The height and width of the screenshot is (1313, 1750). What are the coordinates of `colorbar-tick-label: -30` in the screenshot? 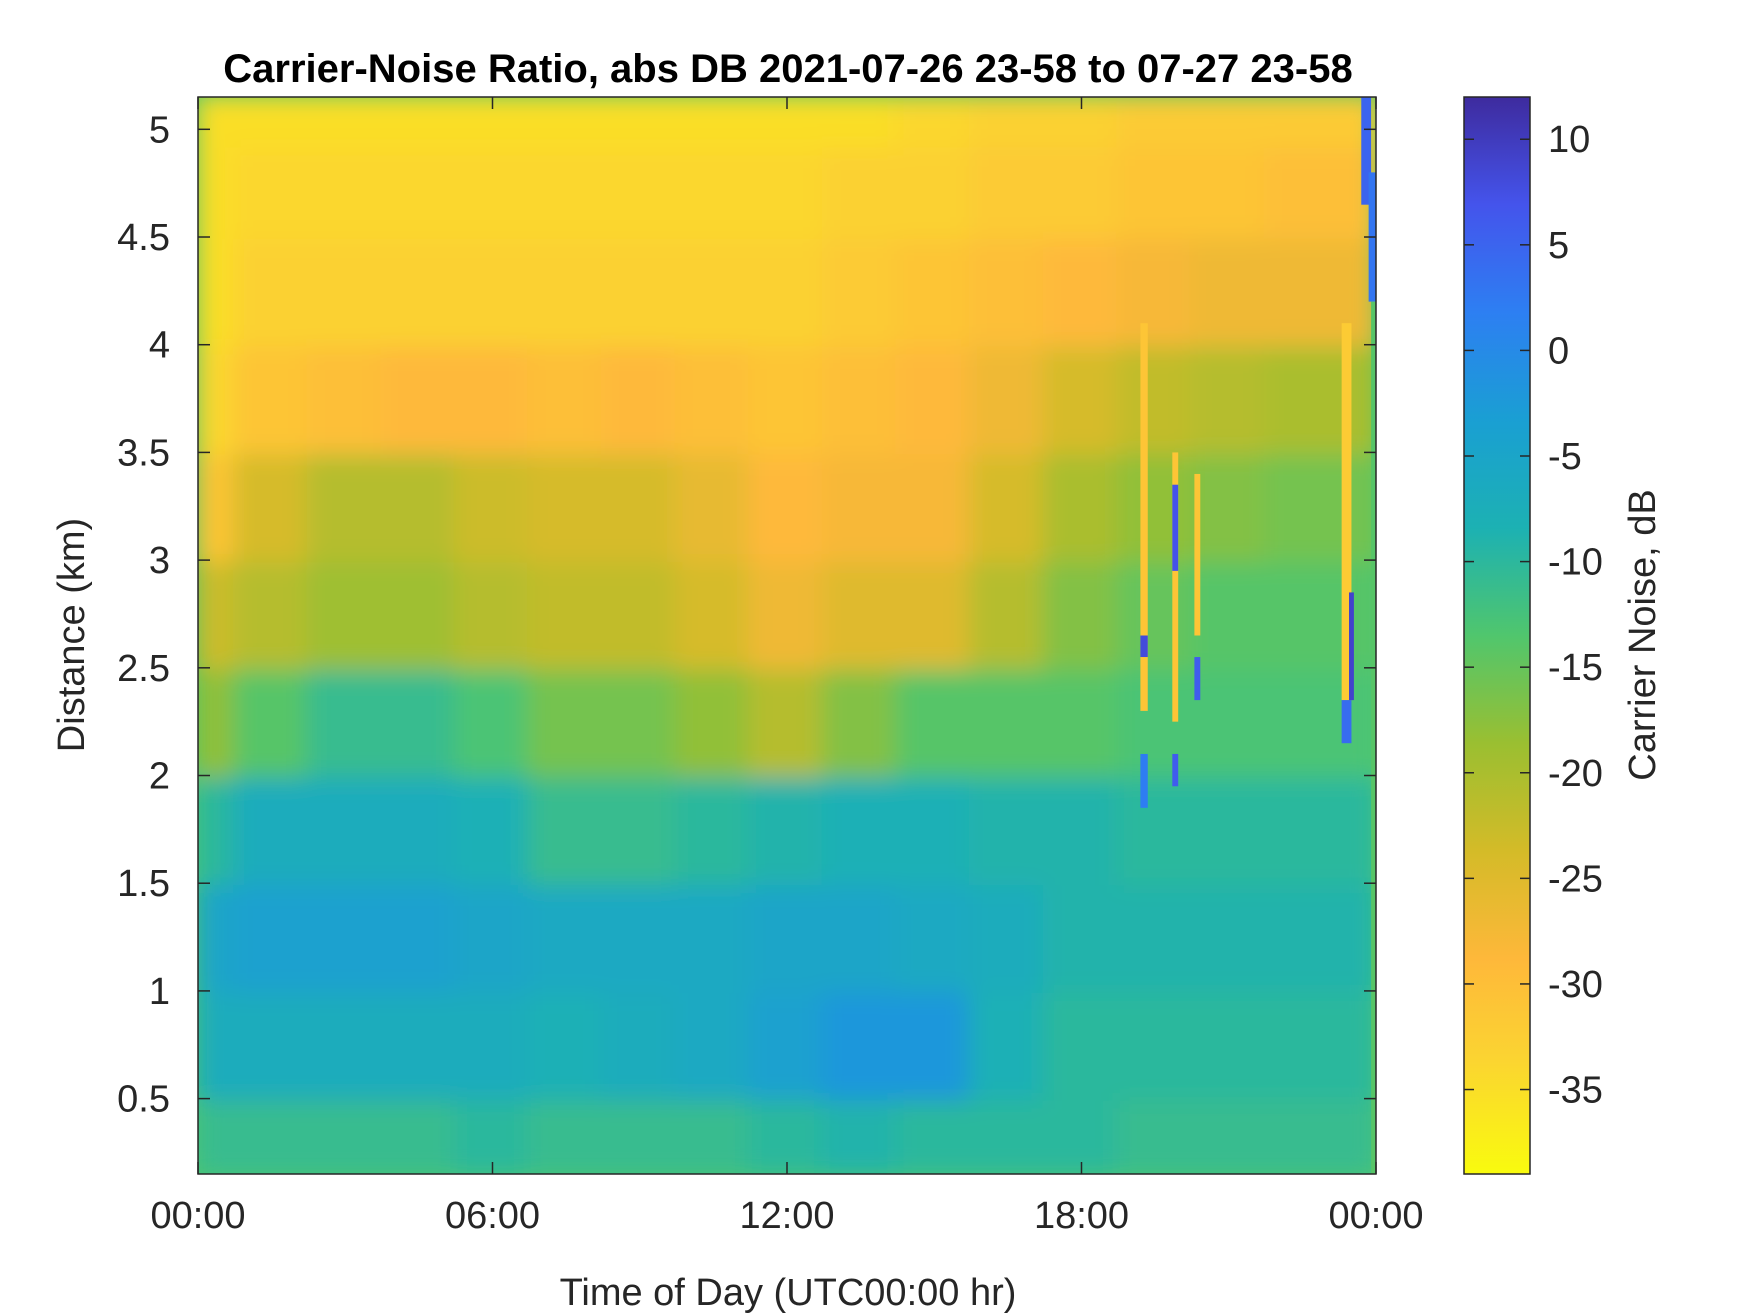 It's located at (1575, 985).